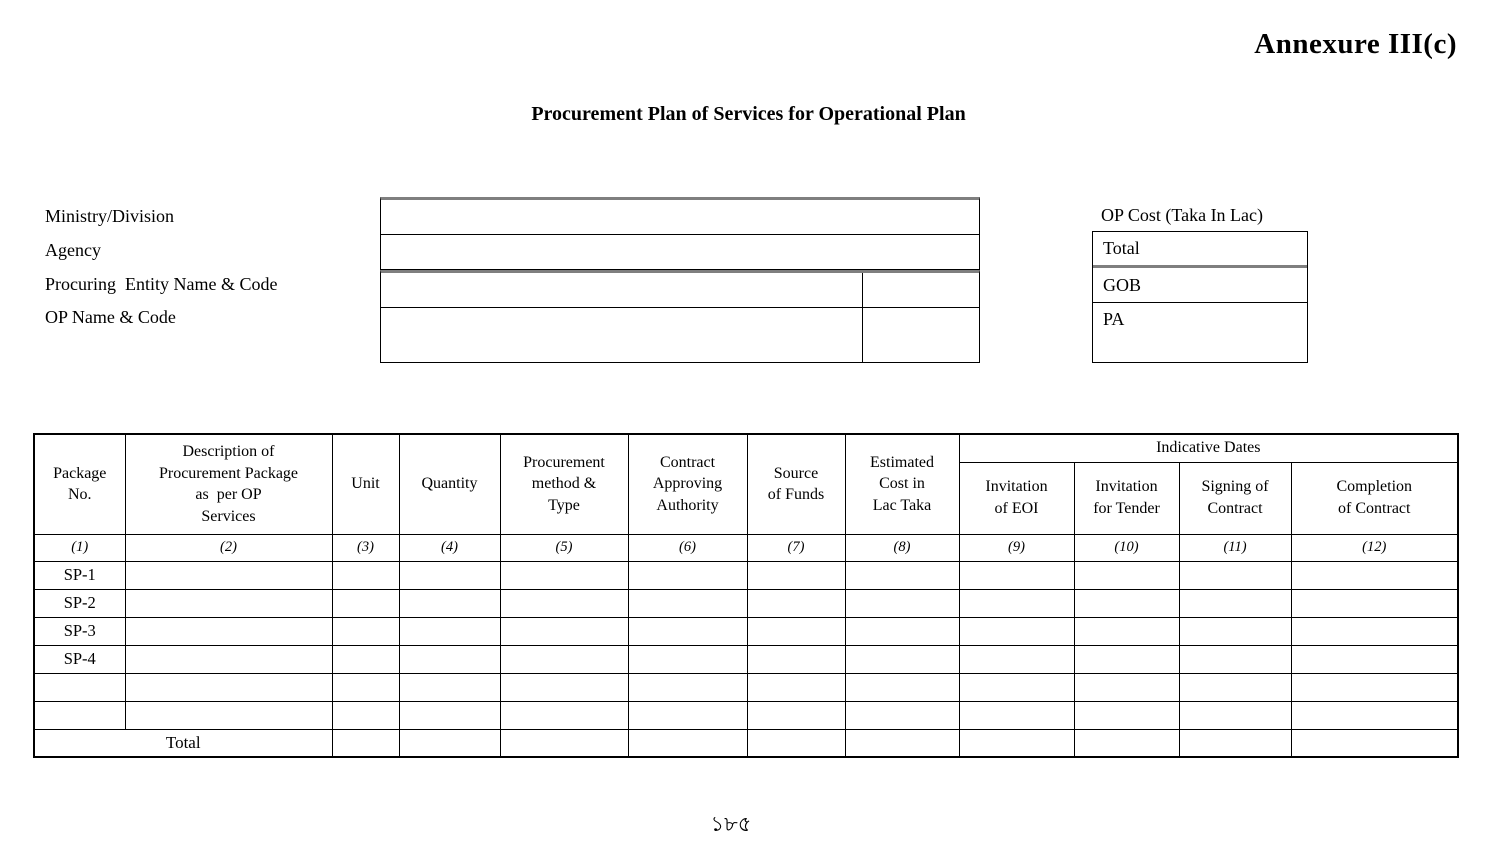 This screenshot has height=858, width=1497. Describe the element at coordinates (622, 335) in the screenshot. I see `op-name-field` at that location.